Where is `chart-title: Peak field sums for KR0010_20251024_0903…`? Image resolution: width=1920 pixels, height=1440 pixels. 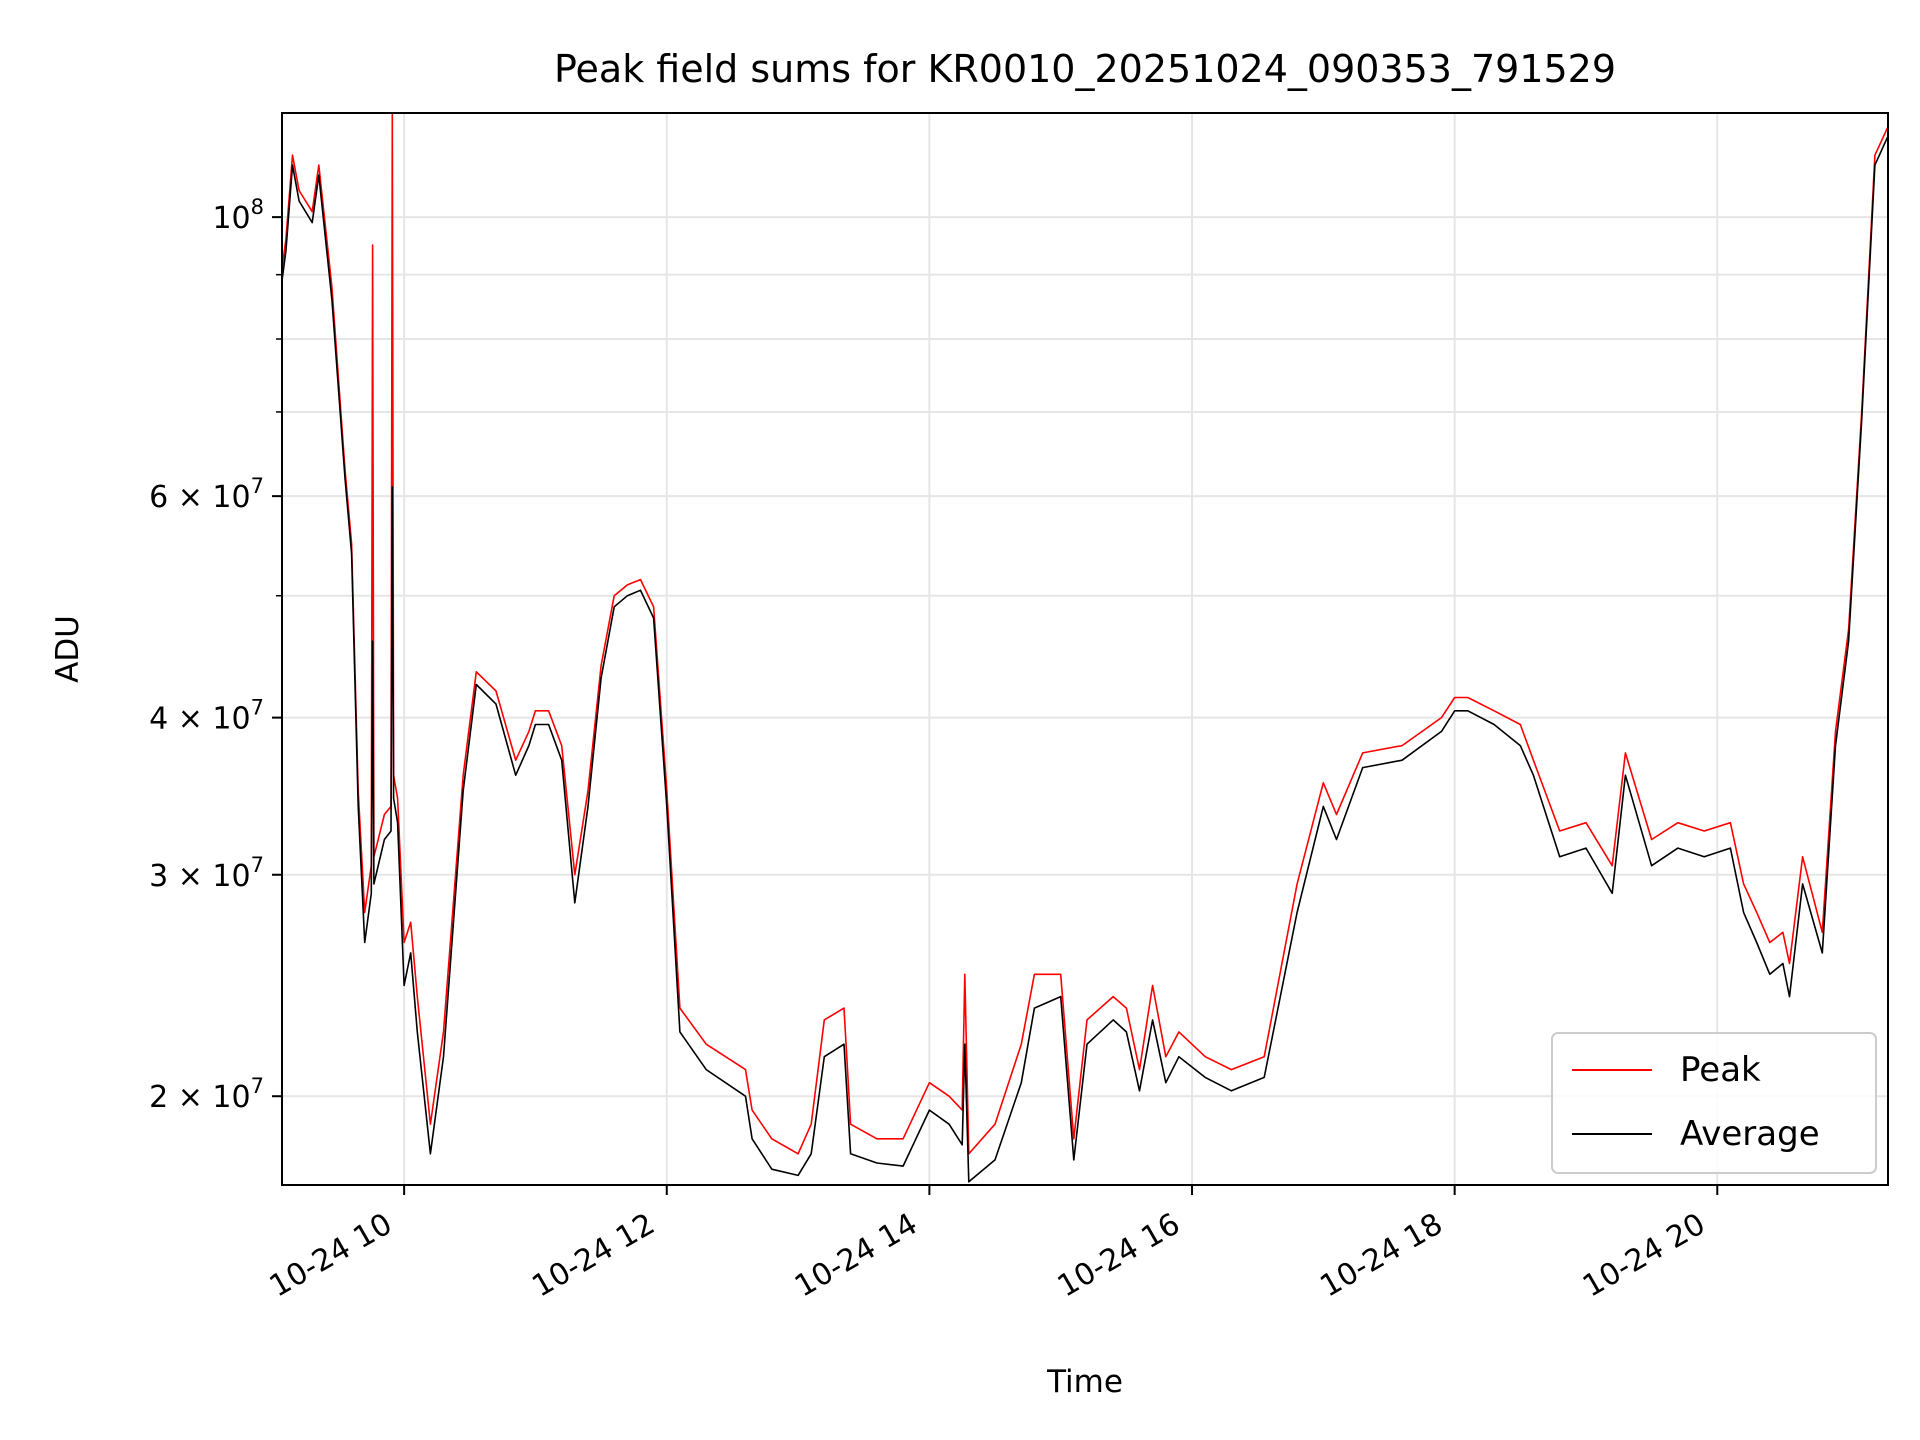
chart-title: Peak field sums for KR0010_20251024_0903… is located at coordinates (1085, 69).